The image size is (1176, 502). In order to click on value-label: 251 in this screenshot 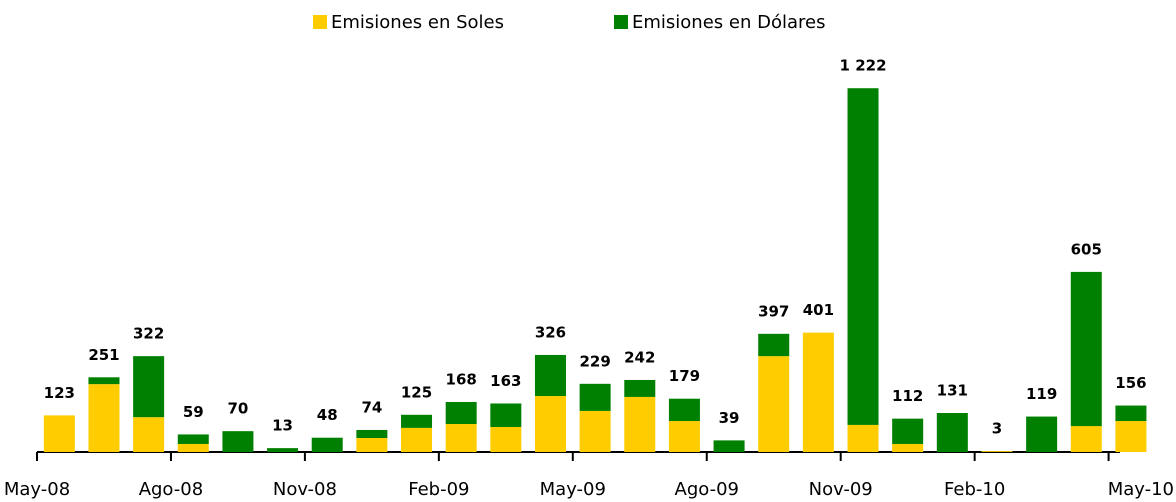, I will do `click(103, 355)`.